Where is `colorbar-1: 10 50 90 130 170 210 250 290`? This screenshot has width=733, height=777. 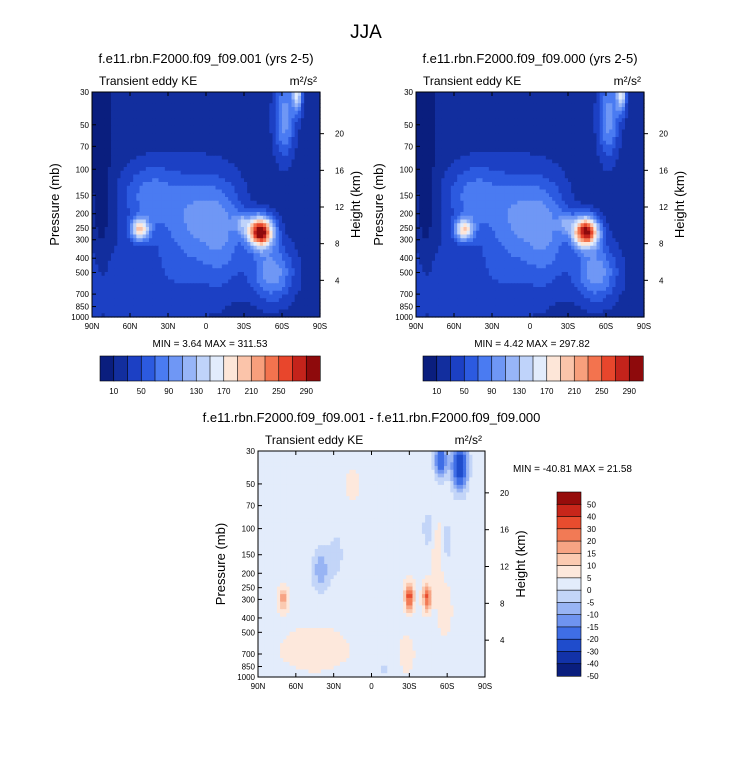
colorbar-1: 10 50 90 130 170 210 250 290 is located at coordinates (210, 376).